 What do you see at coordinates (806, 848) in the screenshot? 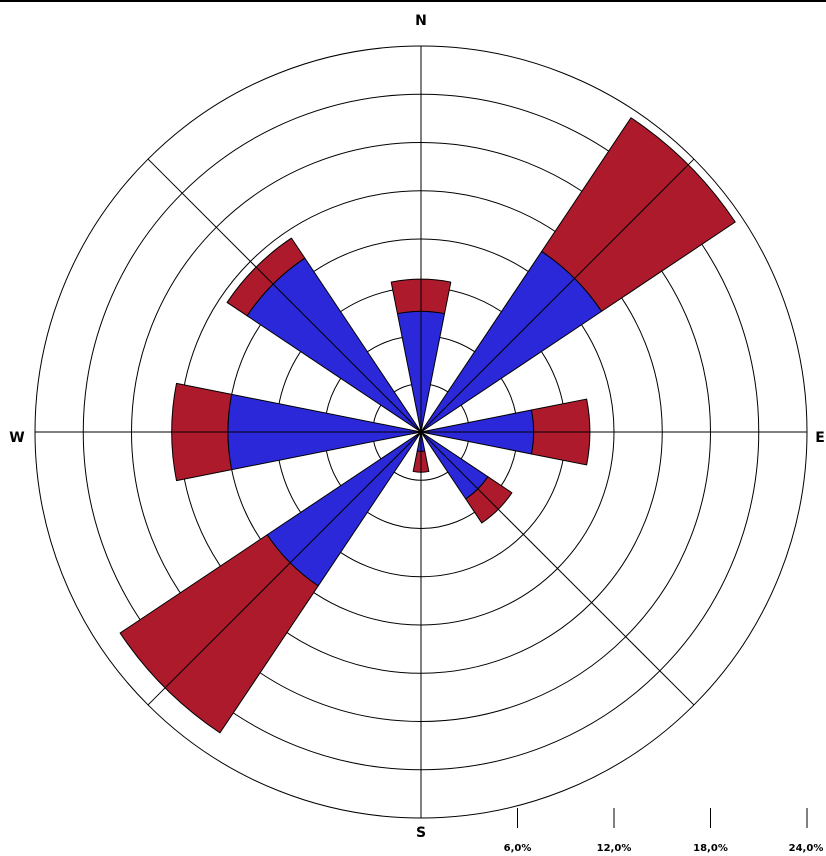
I see `scale-label-24: 24,0%` at bounding box center [806, 848].